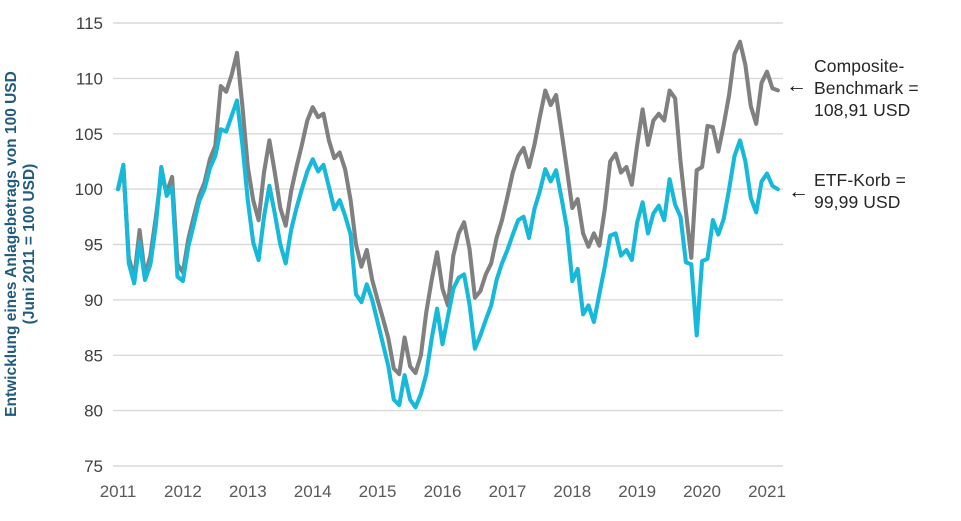 This screenshot has height=521, width=961. Describe the element at coordinates (93, 245) in the screenshot. I see `y-tick-label: 95` at that location.